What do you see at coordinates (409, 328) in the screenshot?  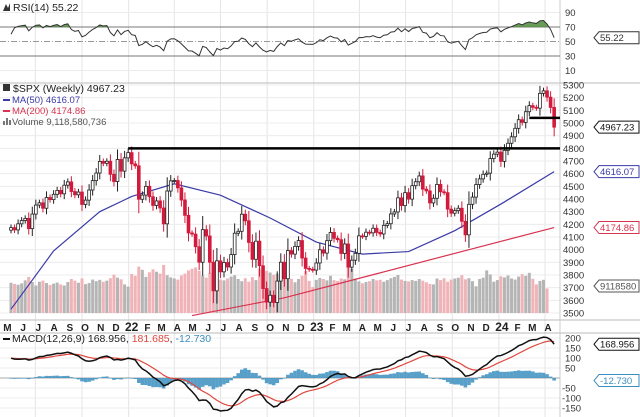 I see `month-label: J` at bounding box center [409, 328].